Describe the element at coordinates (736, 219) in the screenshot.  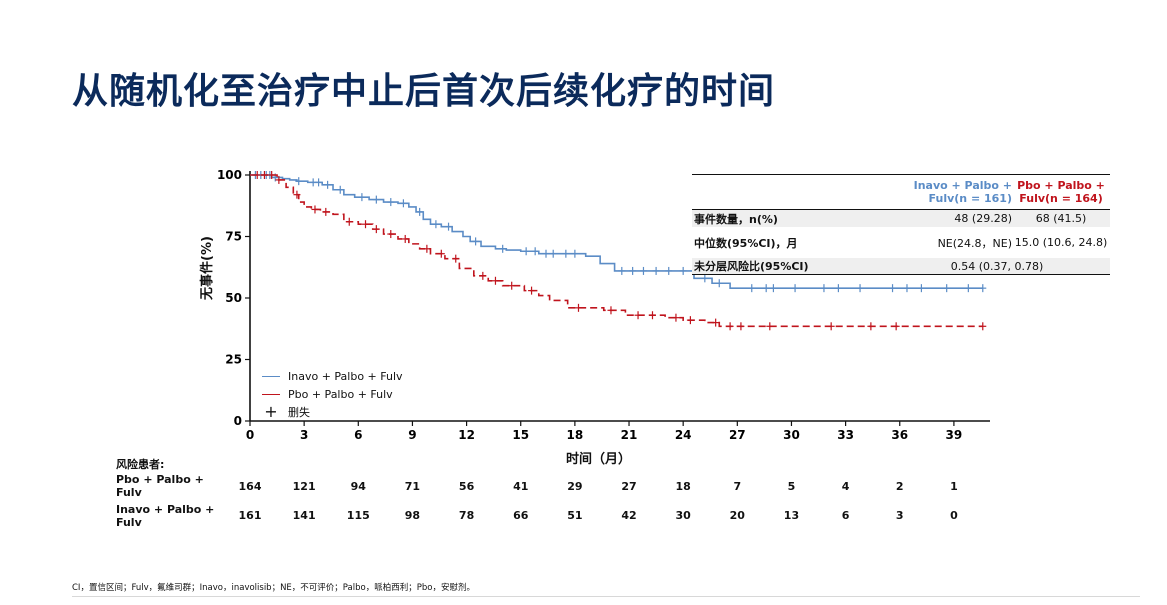
I see `stats-events-label: 事件数量，n(%)` at that location.